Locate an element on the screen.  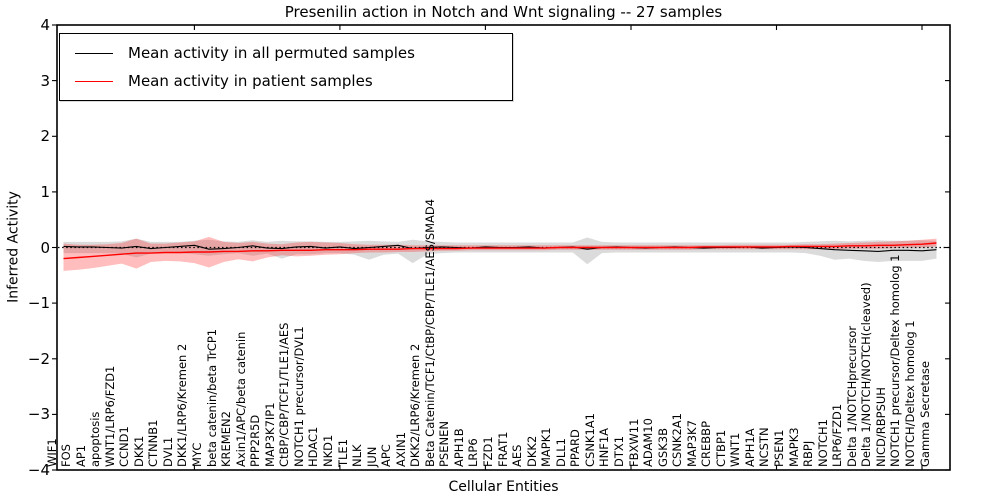
x-tick-label: DVL1 is located at coordinates (167, 451).